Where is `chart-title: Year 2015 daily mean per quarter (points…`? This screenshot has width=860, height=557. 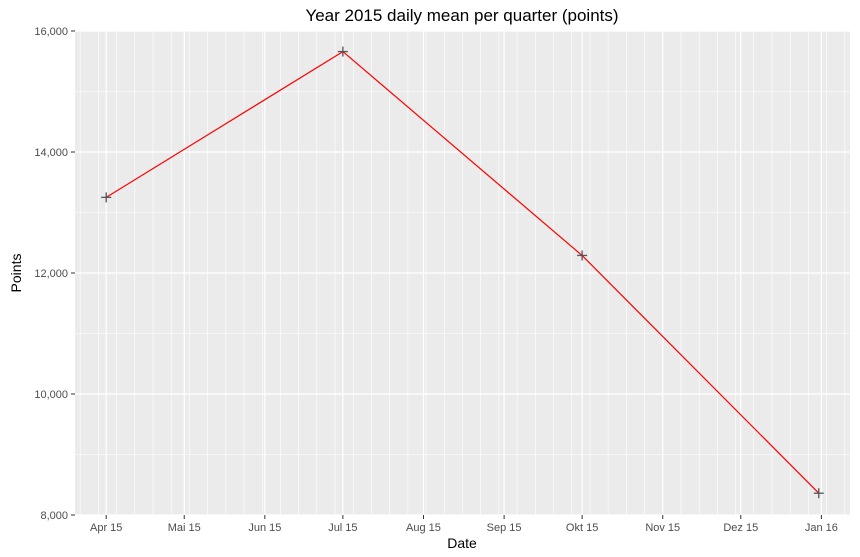
chart-title: Year 2015 daily mean per quarter (points… is located at coordinates (461, 15).